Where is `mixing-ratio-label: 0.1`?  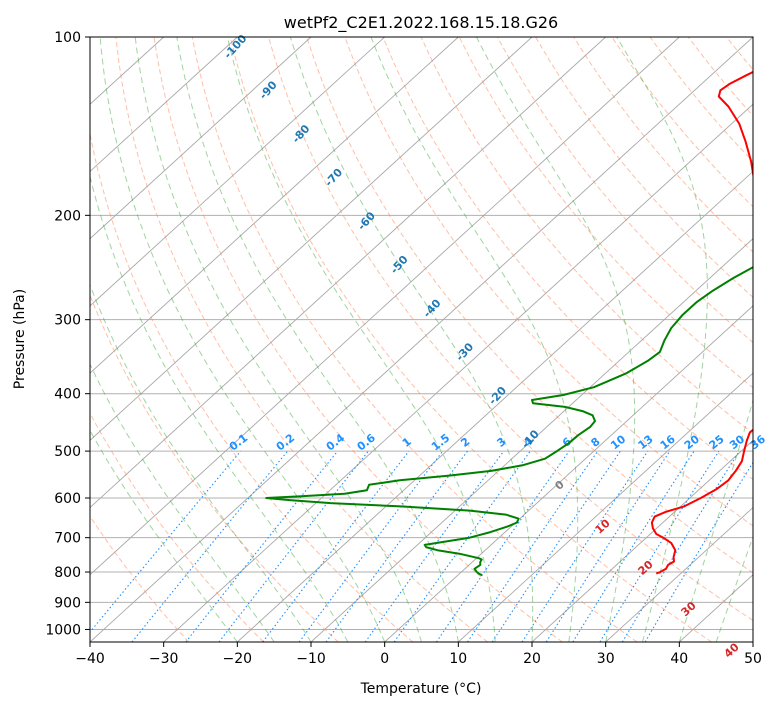 mixing-ratio-label: 0.1 is located at coordinates (238, 442).